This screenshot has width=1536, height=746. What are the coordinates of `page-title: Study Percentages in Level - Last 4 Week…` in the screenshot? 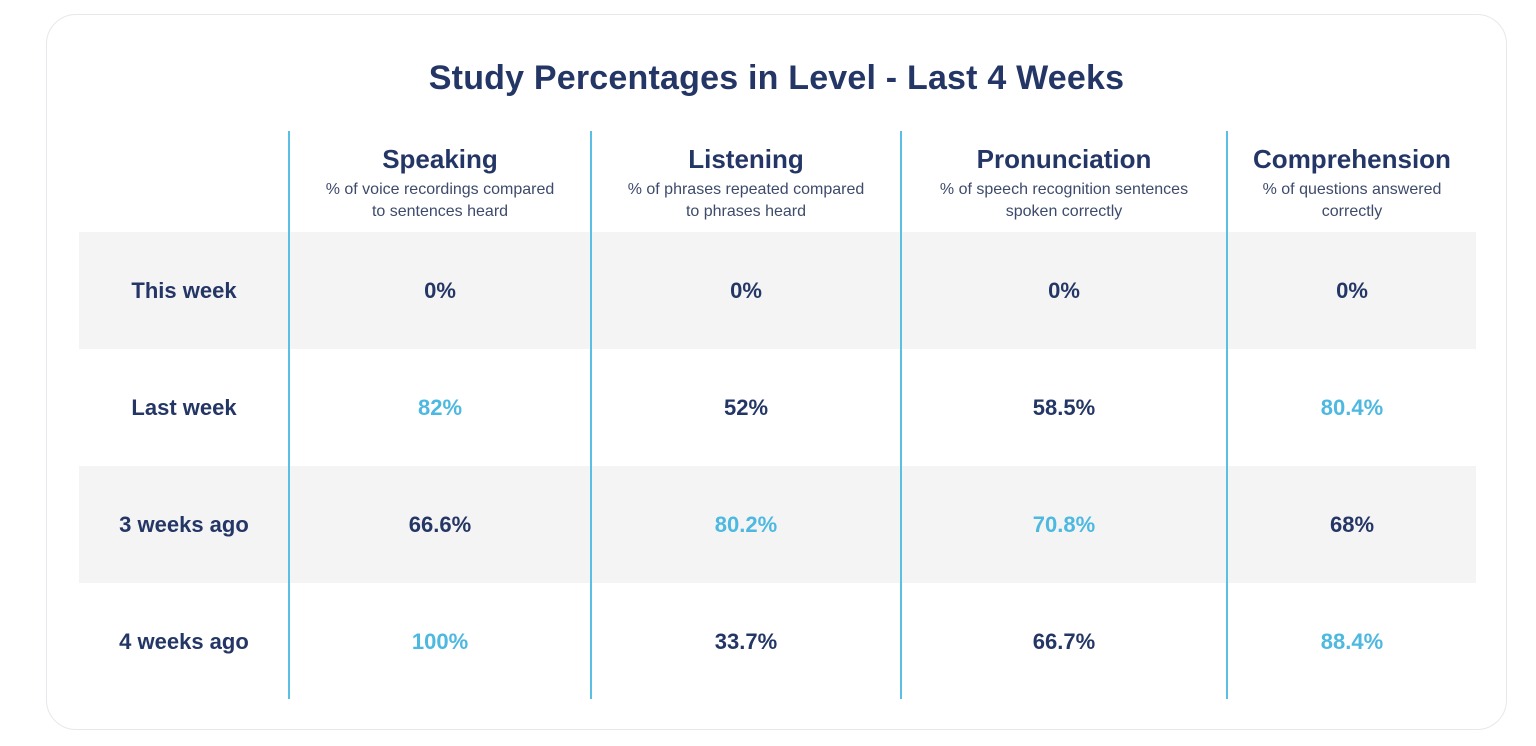 It's located at (776, 78).